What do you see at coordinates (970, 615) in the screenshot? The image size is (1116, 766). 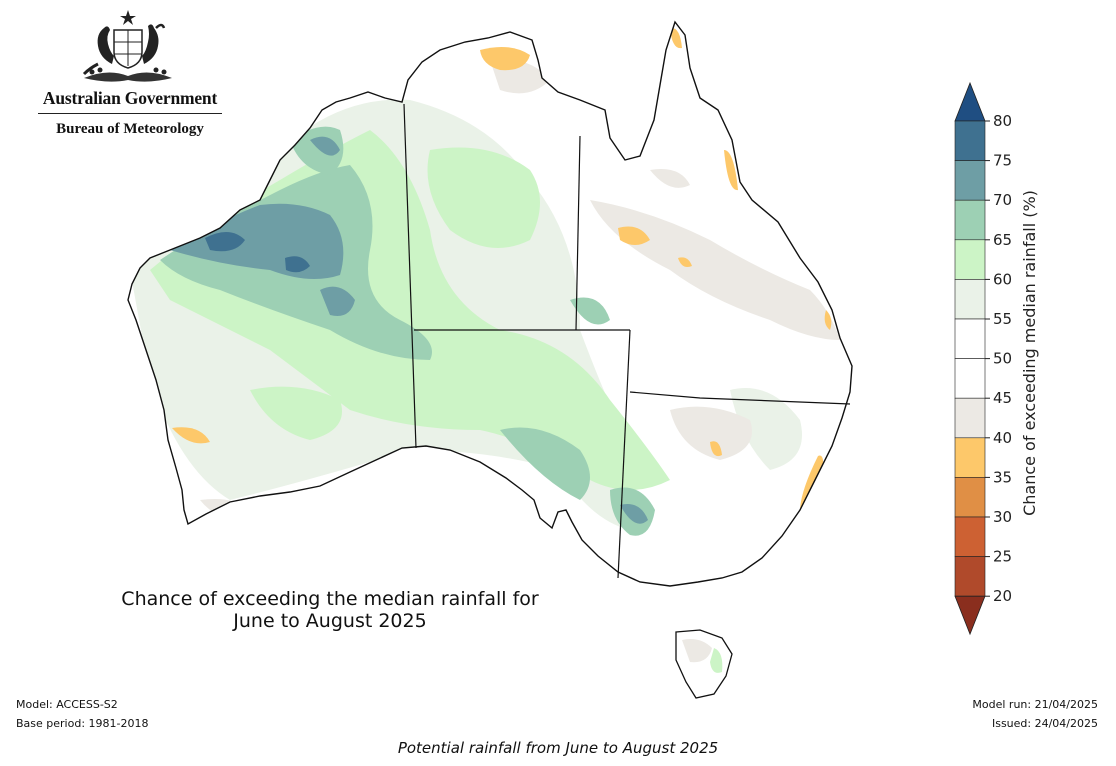 I see `colorbar-extend-low` at bounding box center [970, 615].